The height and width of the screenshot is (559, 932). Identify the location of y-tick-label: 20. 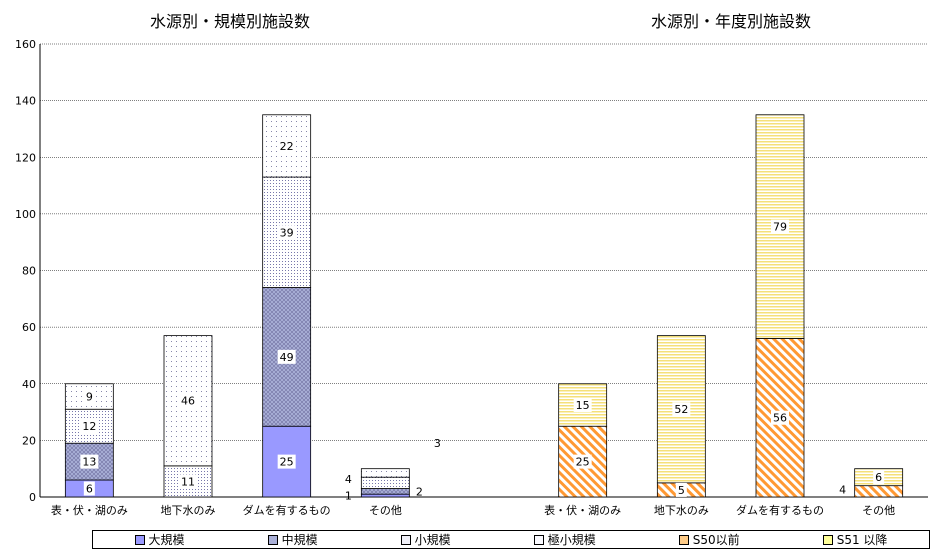
(29, 440).